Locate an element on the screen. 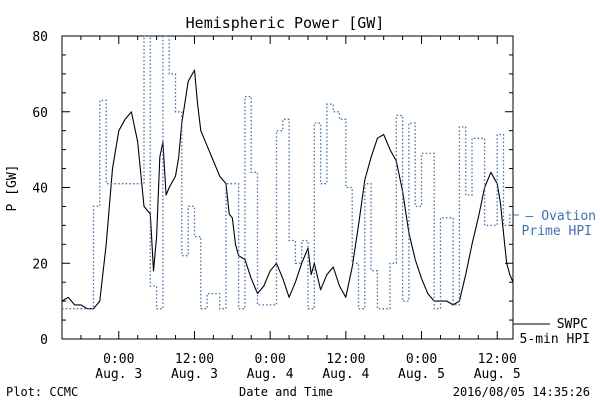 The image size is (600, 400). legend-swpc-line2: 5-min HPI is located at coordinates (555, 339).